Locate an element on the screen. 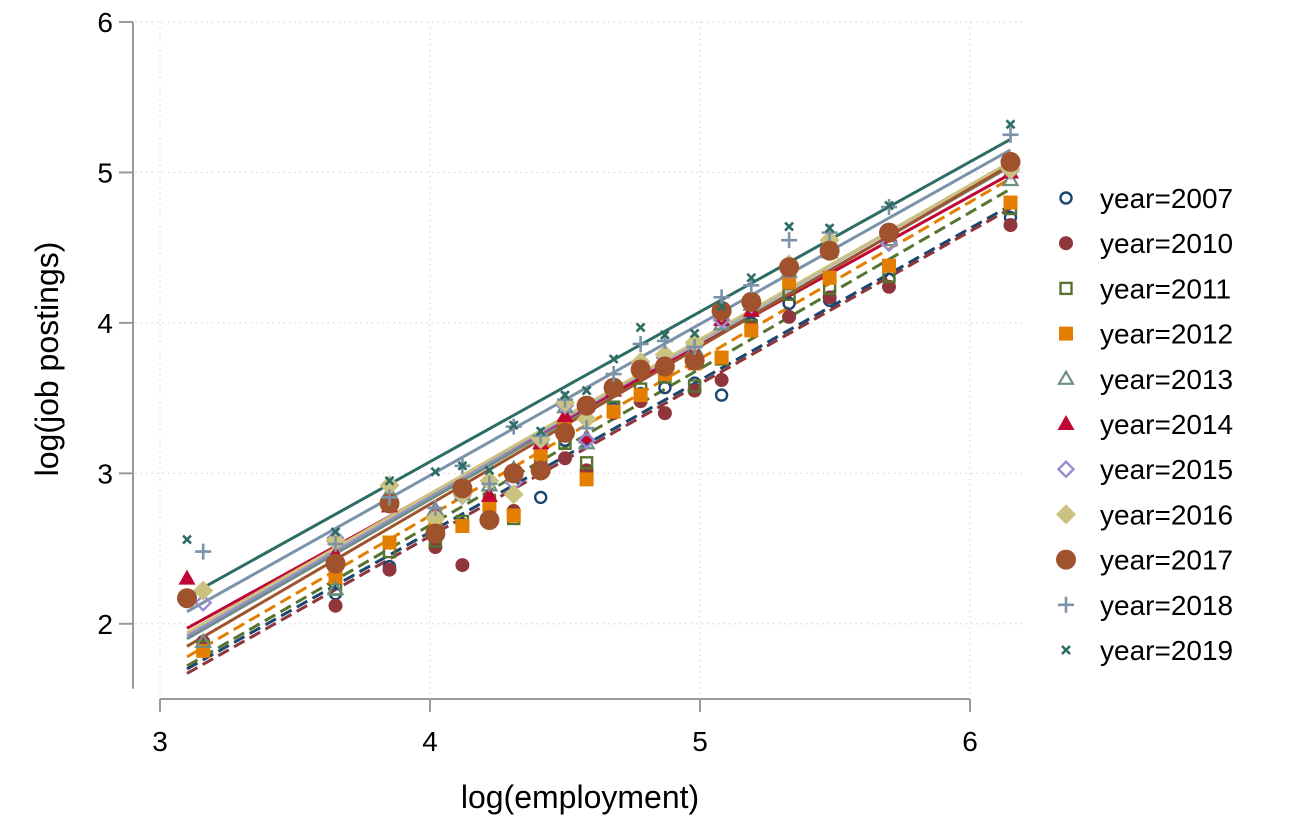 The image size is (1289, 816). legend-label: year=2007 is located at coordinates (1166, 198).